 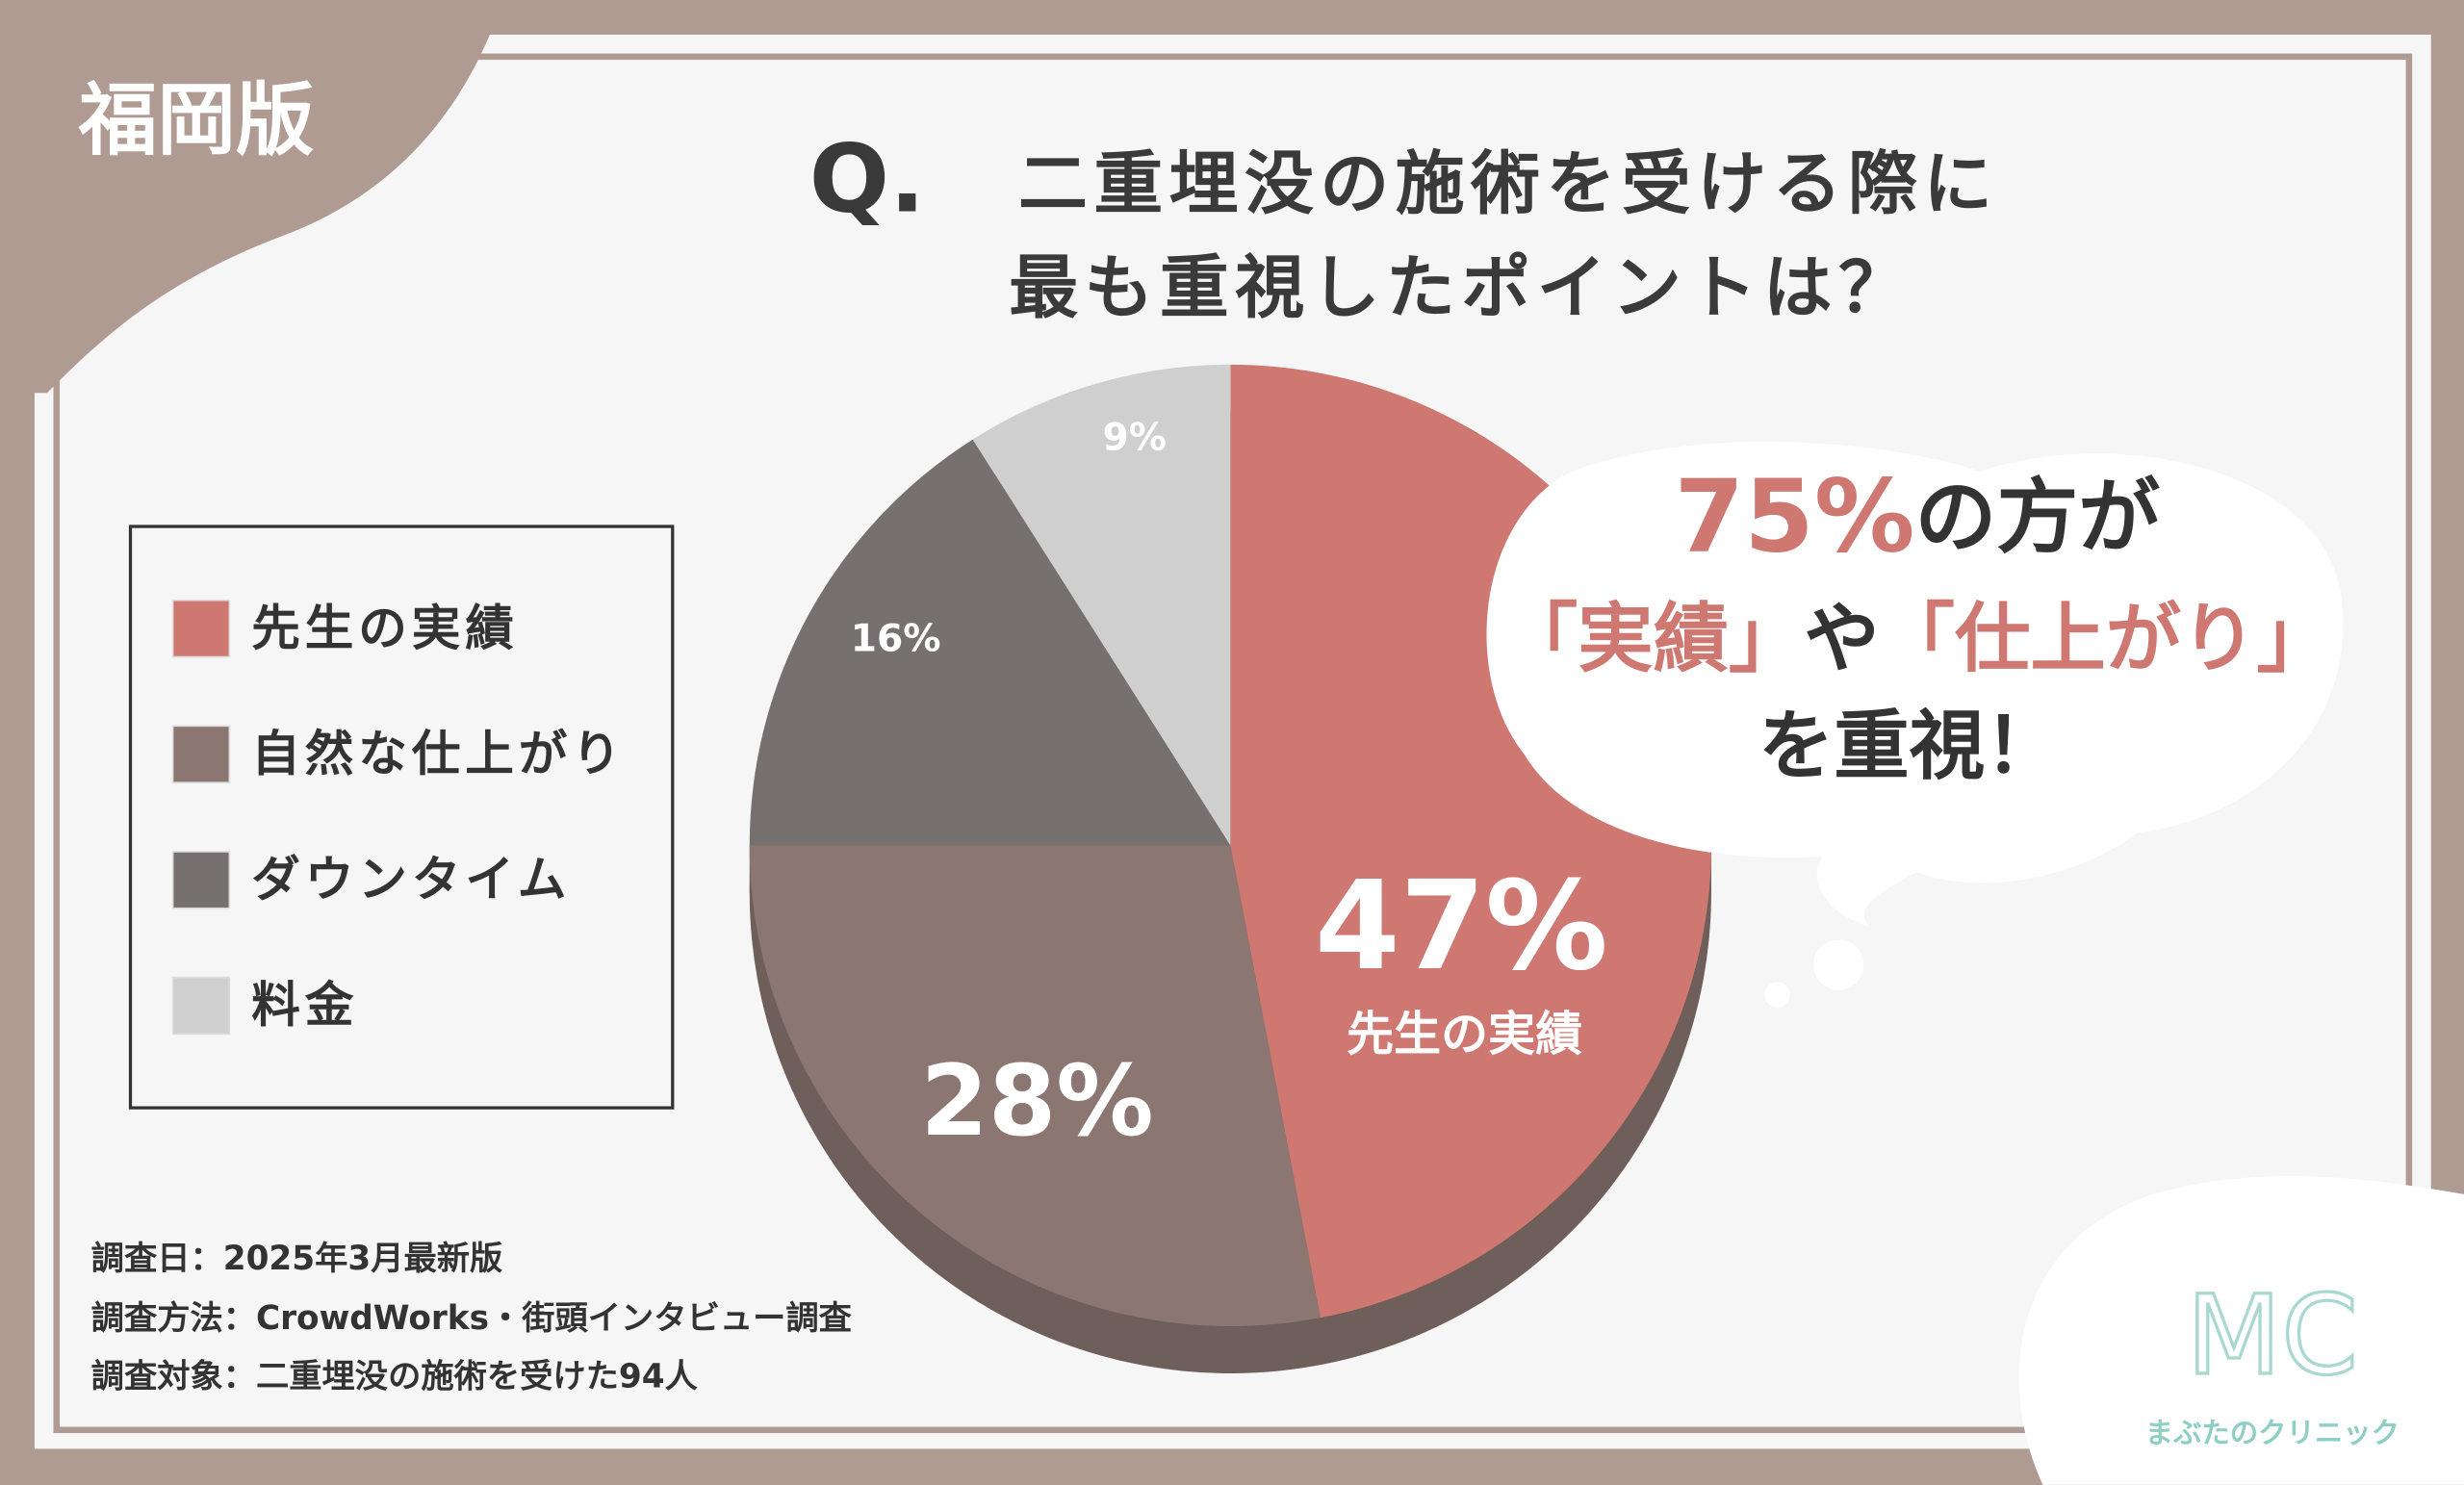 What do you see at coordinates (401, 817) in the screenshot?
I see `legend-box` at bounding box center [401, 817].